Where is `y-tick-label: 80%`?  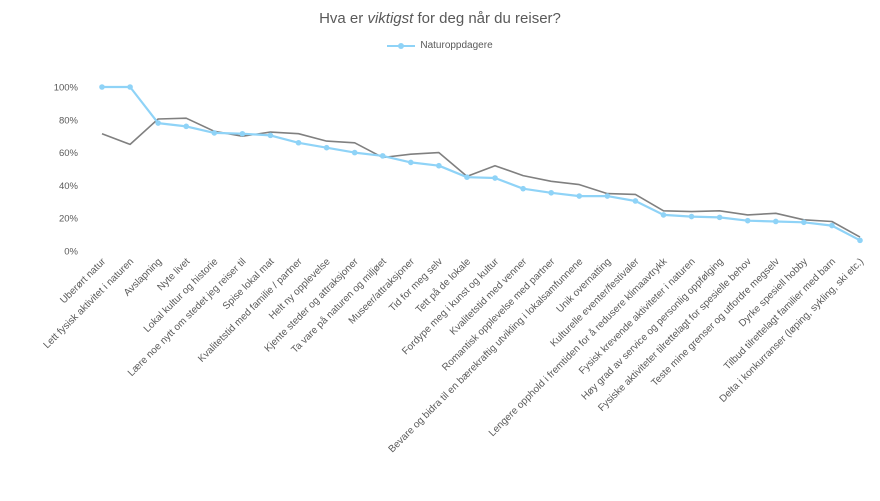
y-tick-label: 80% is located at coordinates (69, 120).